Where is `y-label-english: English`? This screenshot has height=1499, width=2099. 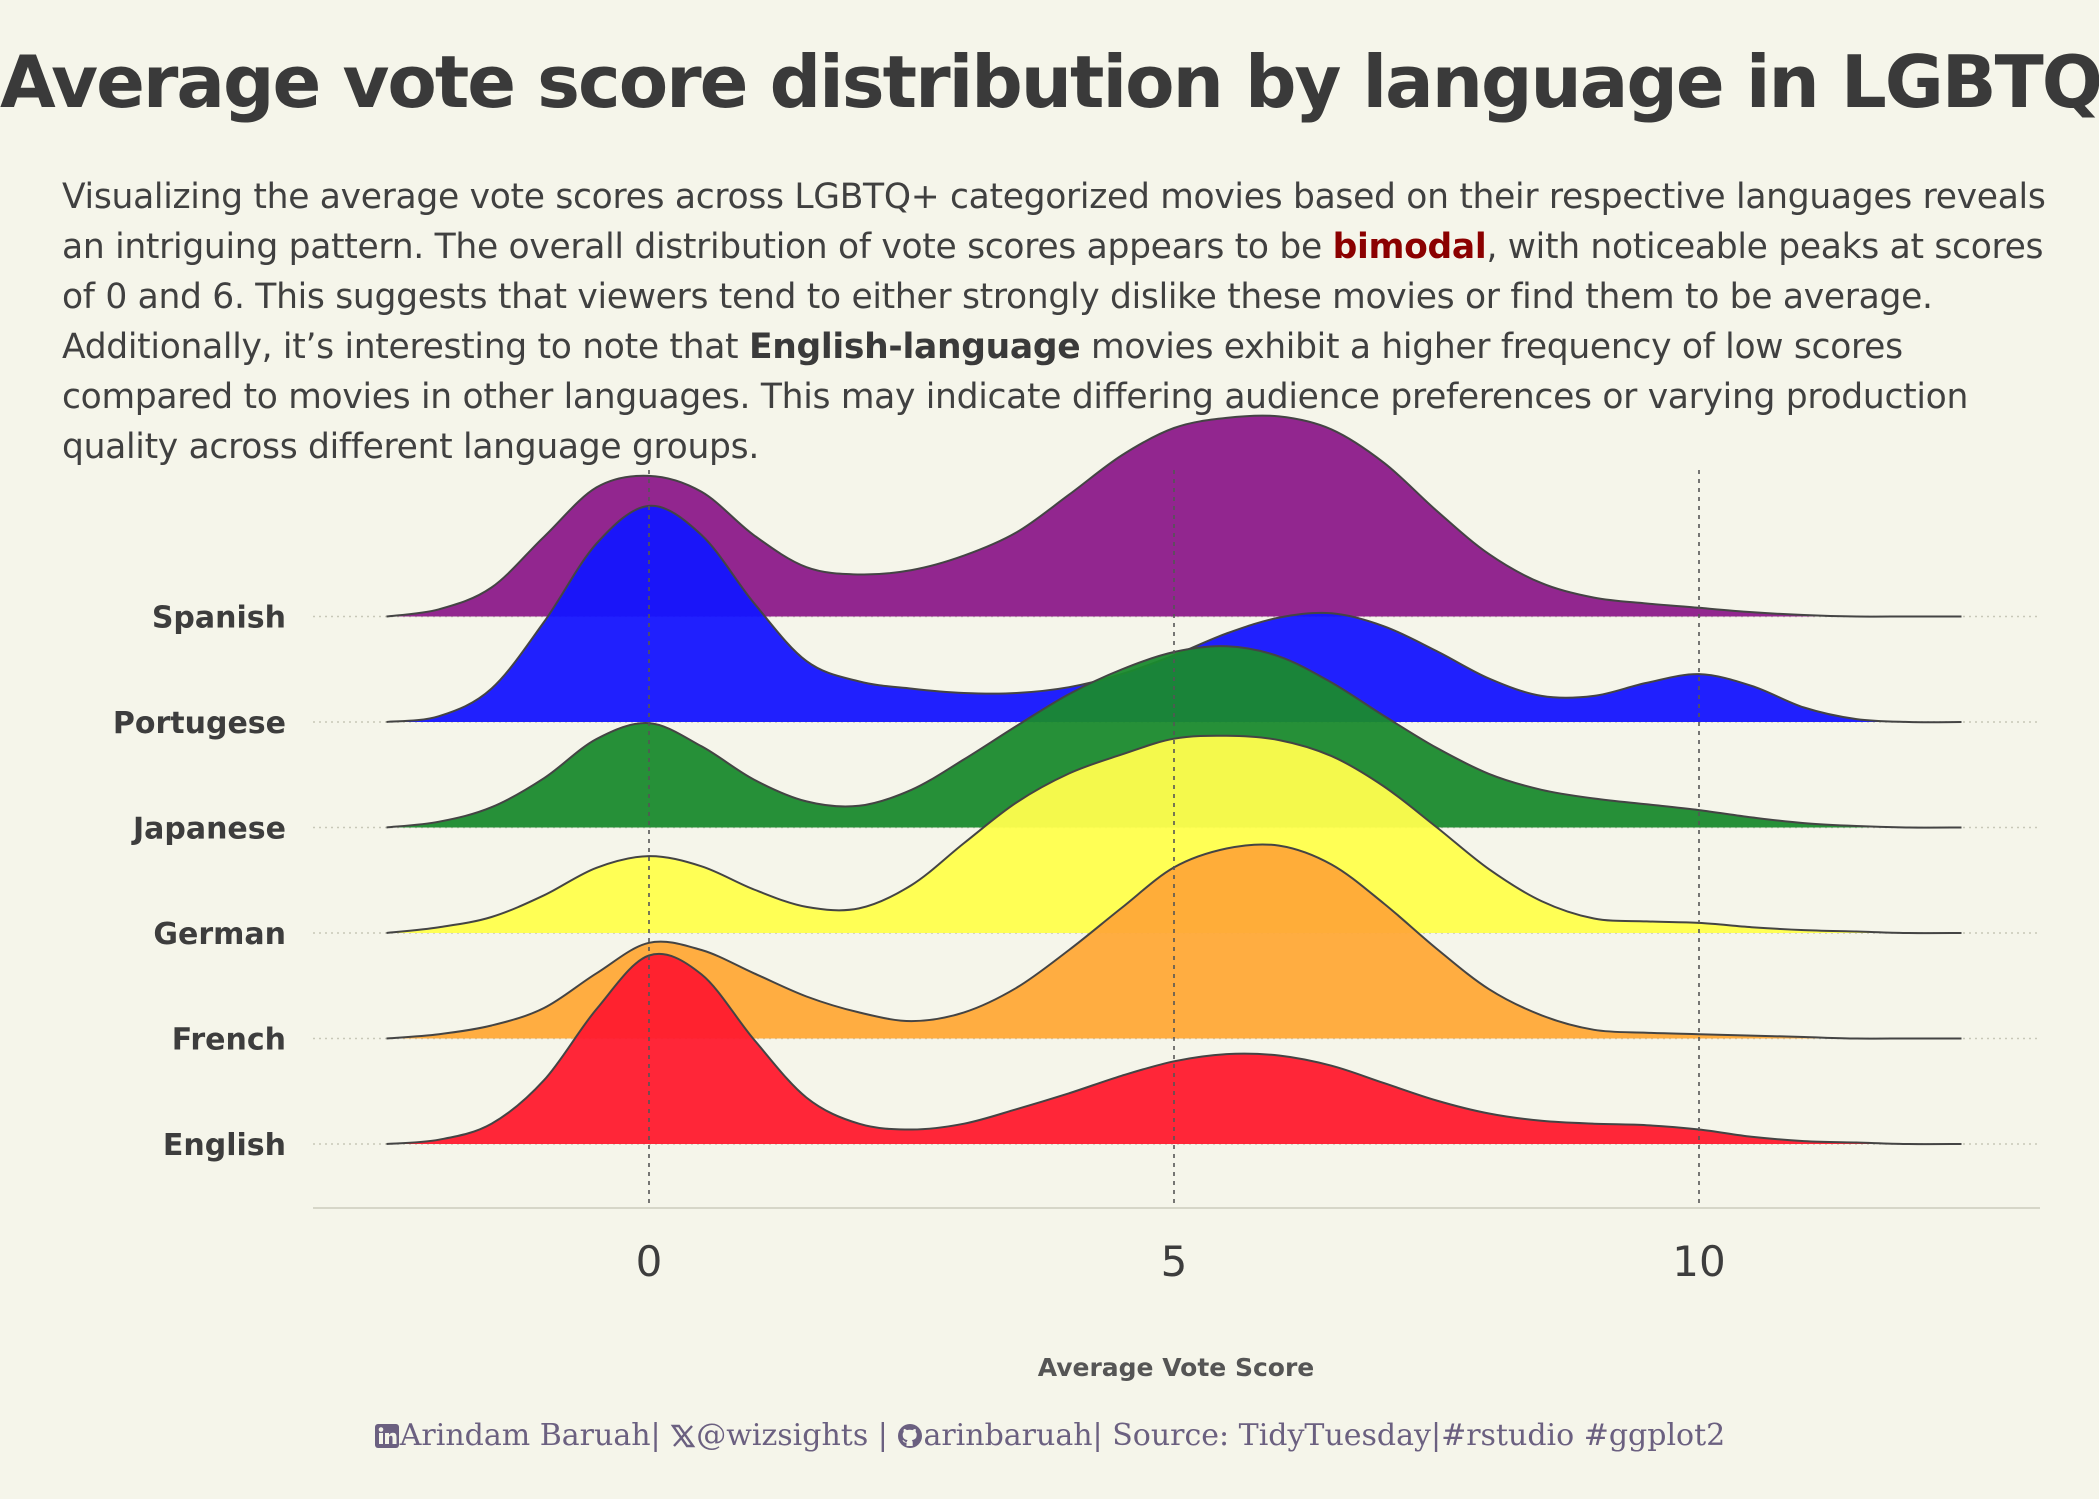
y-label-english: English is located at coordinates (224, 1145).